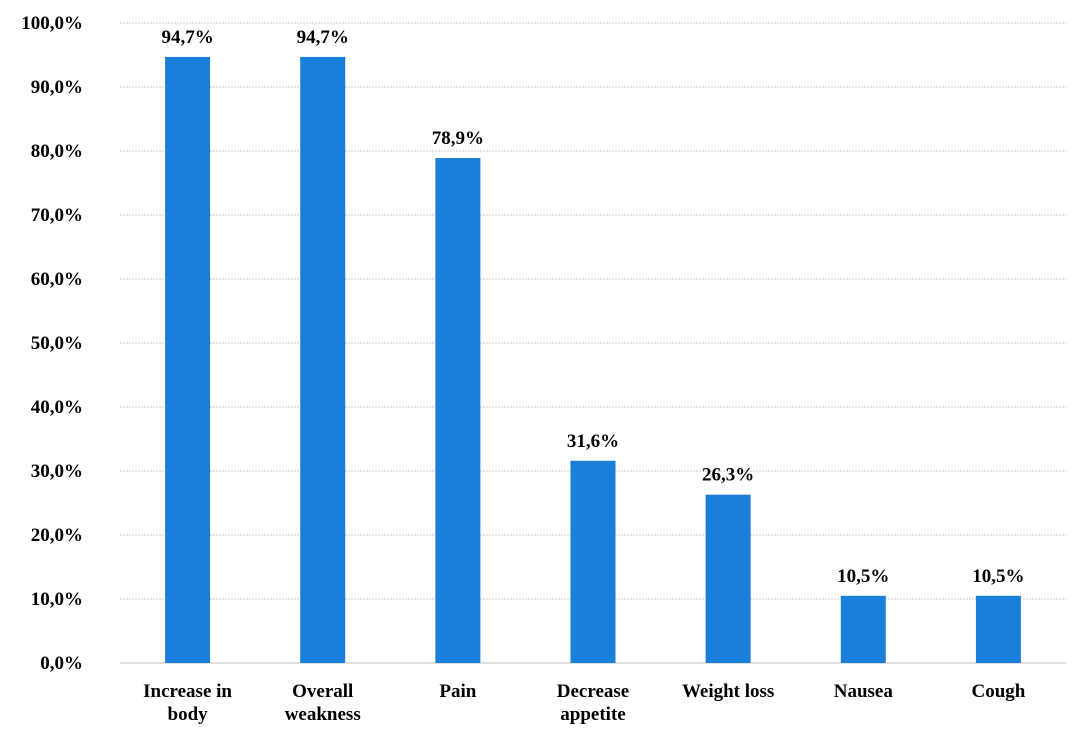 This screenshot has height=732, width=1084. I want to click on x-tick-label-line: Nausea, so click(864, 691).